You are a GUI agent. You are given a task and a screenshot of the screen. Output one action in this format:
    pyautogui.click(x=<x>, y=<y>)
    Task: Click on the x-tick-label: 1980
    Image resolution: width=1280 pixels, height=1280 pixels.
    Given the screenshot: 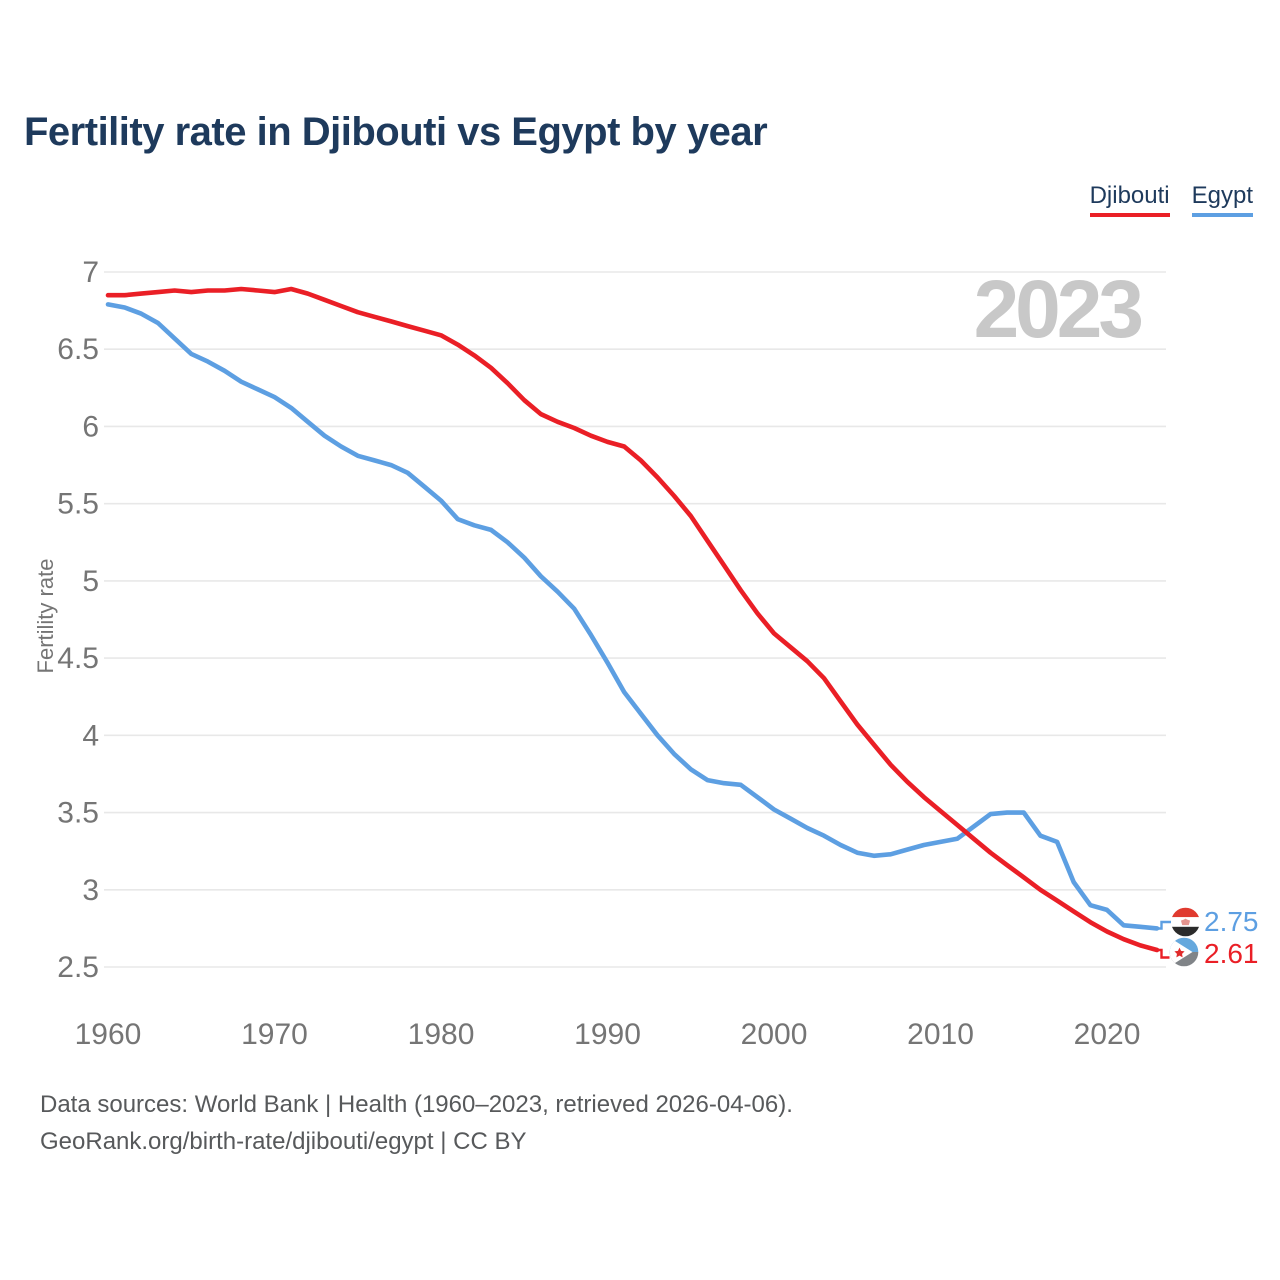 What is the action you would take?
    pyautogui.click(x=441, y=1034)
    